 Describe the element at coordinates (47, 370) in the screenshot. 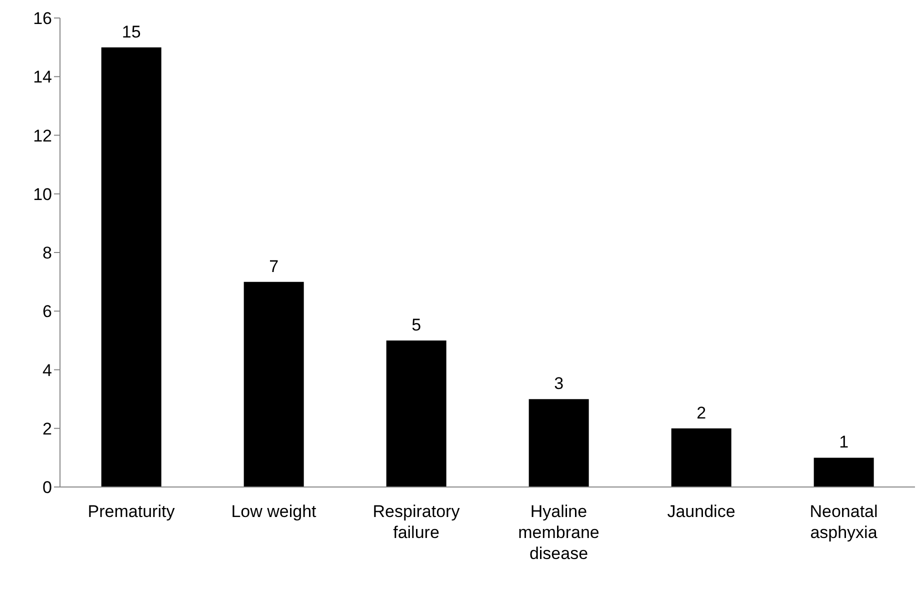

I see `y-tick-label: 4` at that location.